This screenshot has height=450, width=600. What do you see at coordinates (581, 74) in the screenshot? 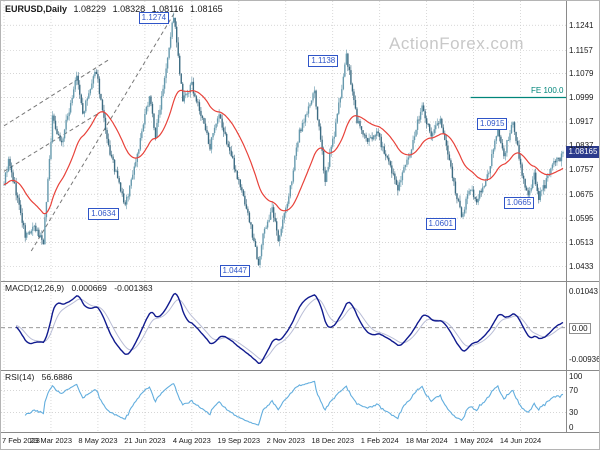
I see `price-axis-tick: 1.1079` at bounding box center [581, 74].